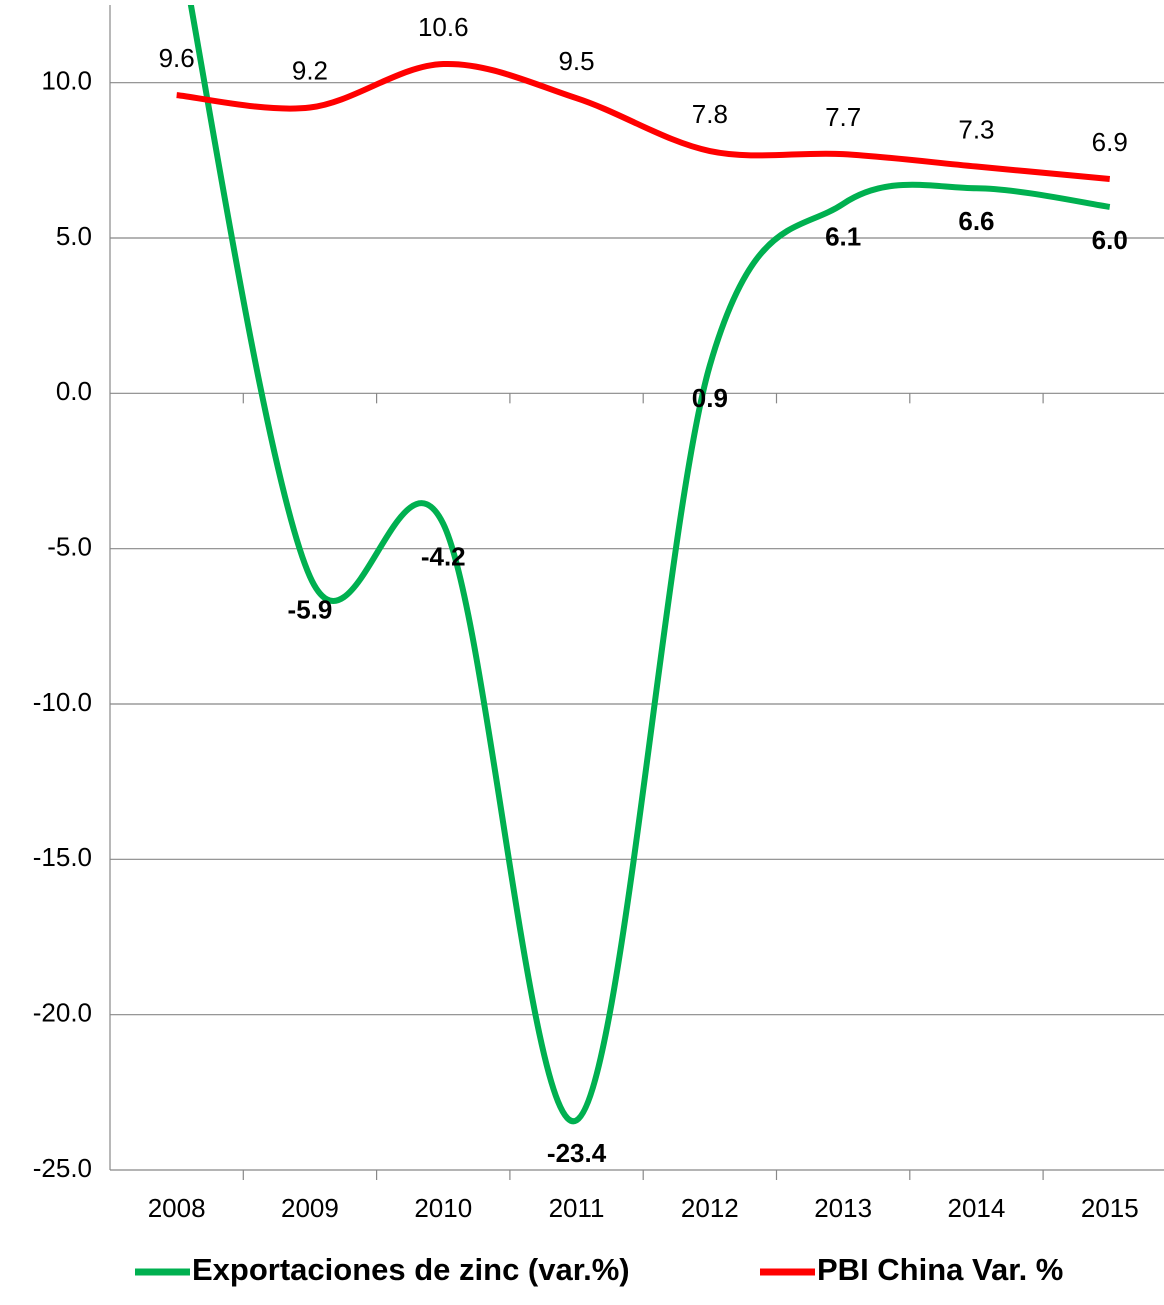 Image resolution: width=1164 pixels, height=1305 pixels. Describe the element at coordinates (977, 1208) in the screenshot. I see `x-tick-label: 2014` at that location.